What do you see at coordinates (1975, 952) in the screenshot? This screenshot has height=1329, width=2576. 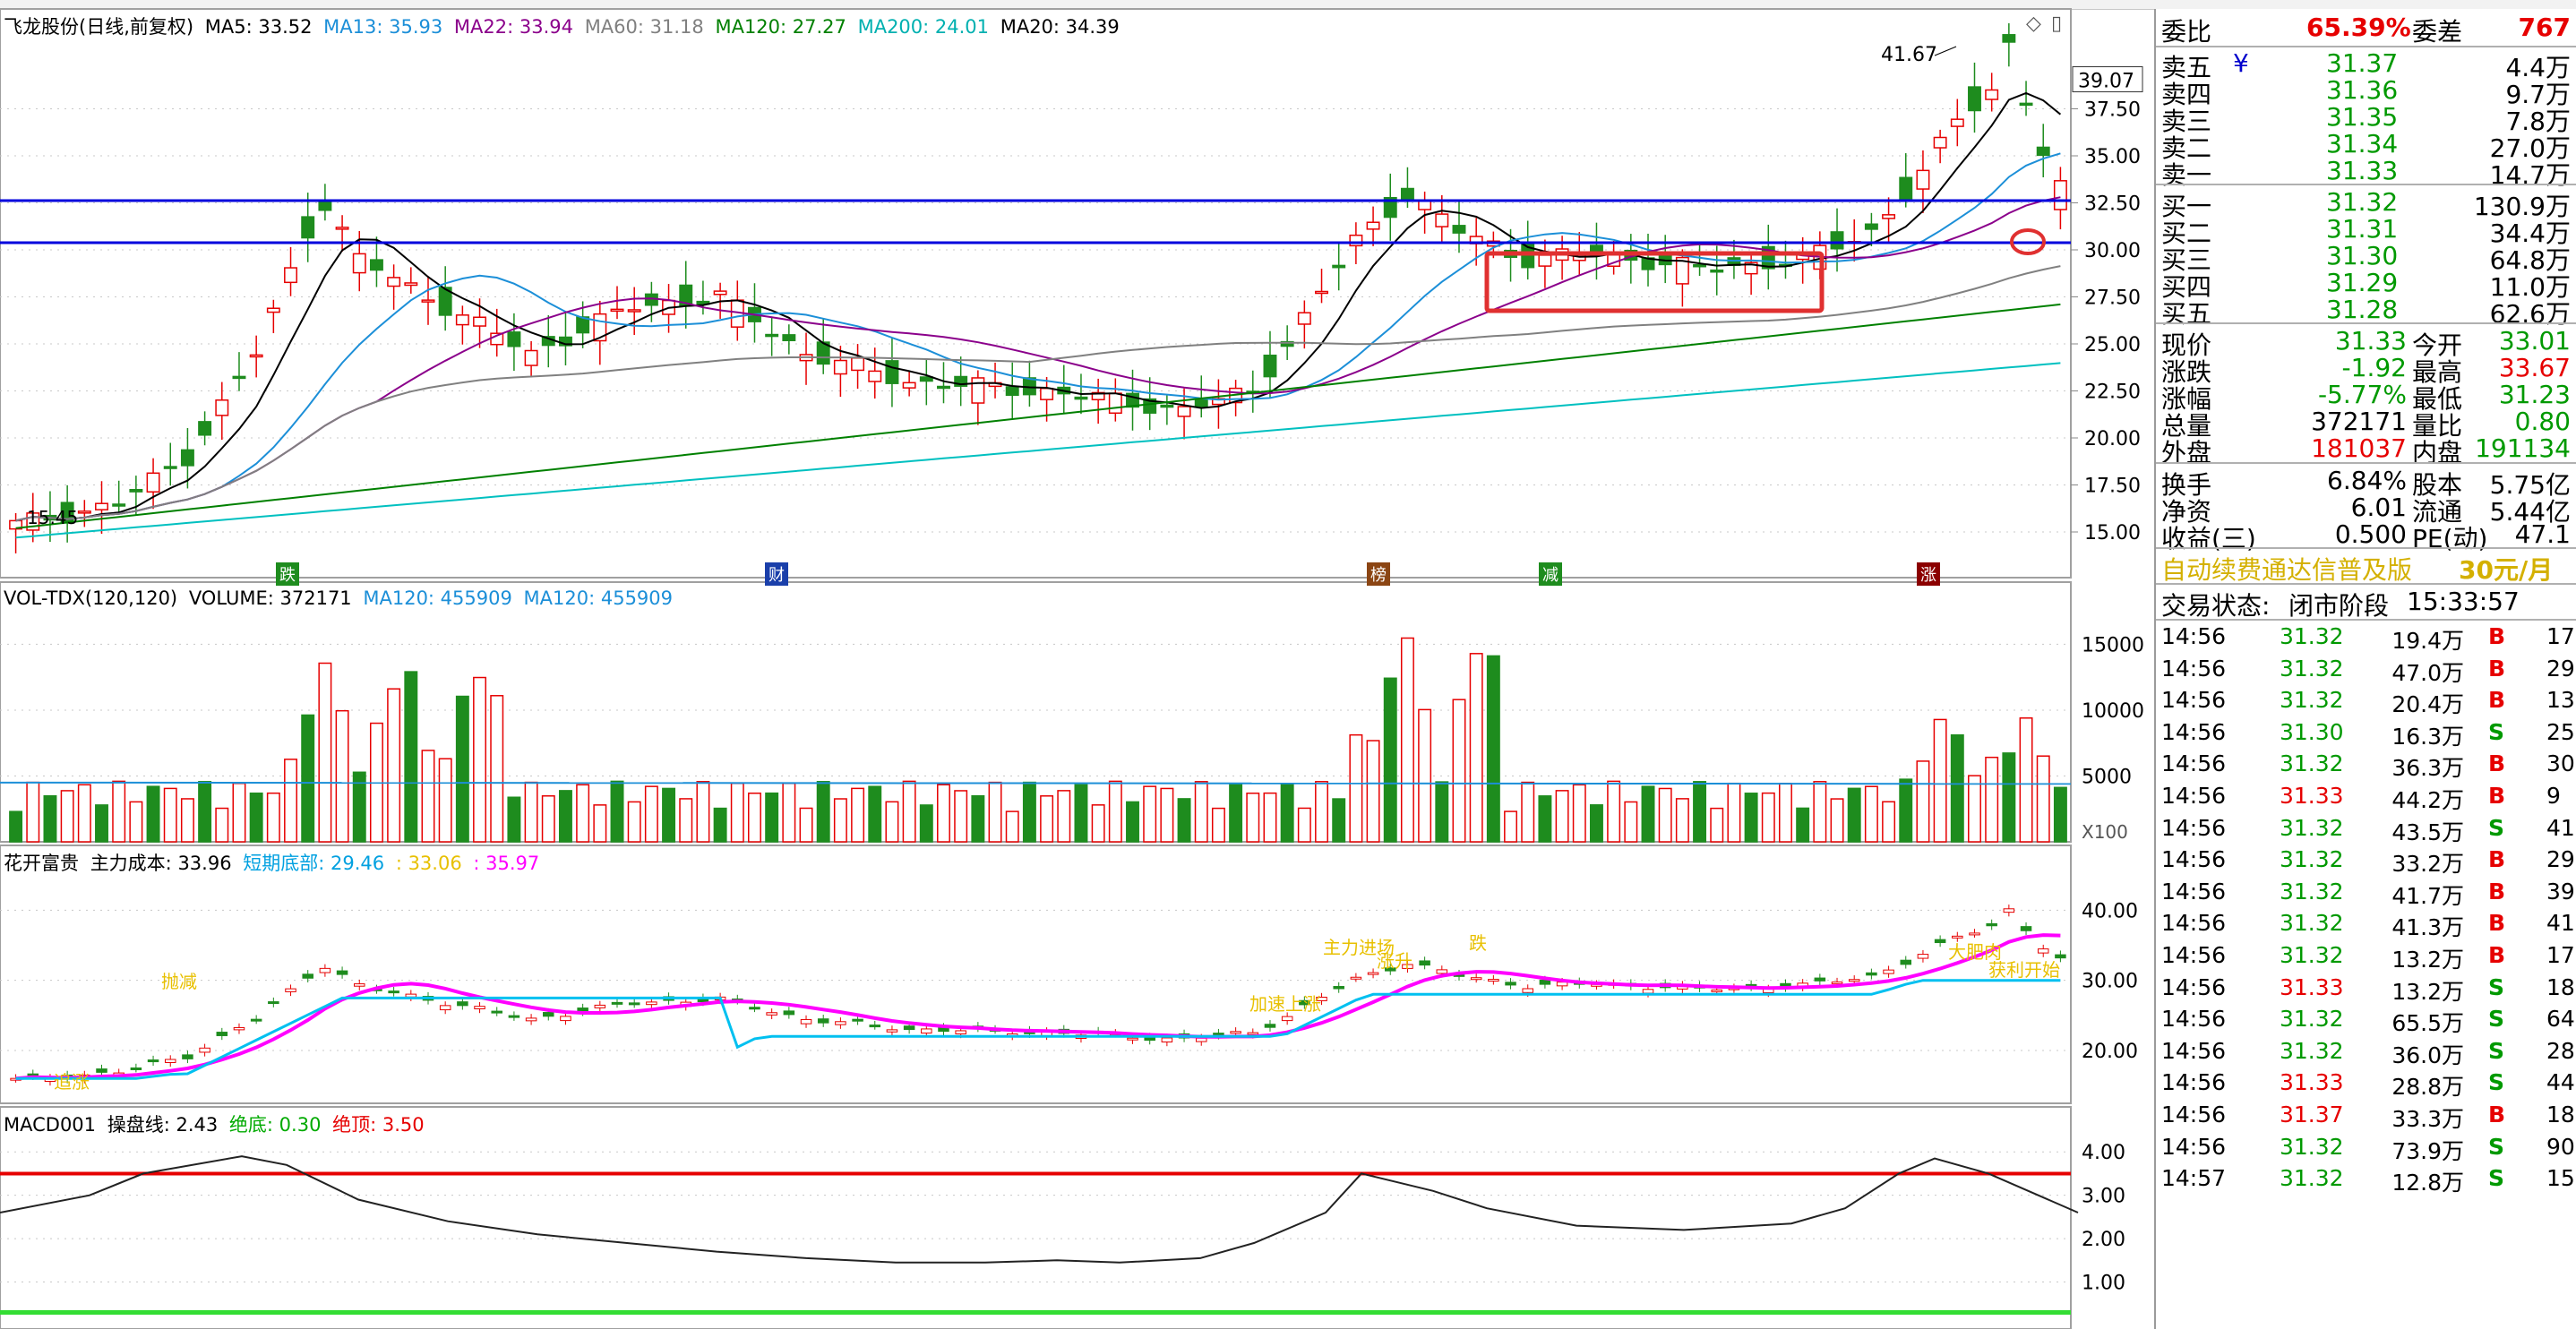 I see `huakai-signal-label: 大肥肉` at bounding box center [1975, 952].